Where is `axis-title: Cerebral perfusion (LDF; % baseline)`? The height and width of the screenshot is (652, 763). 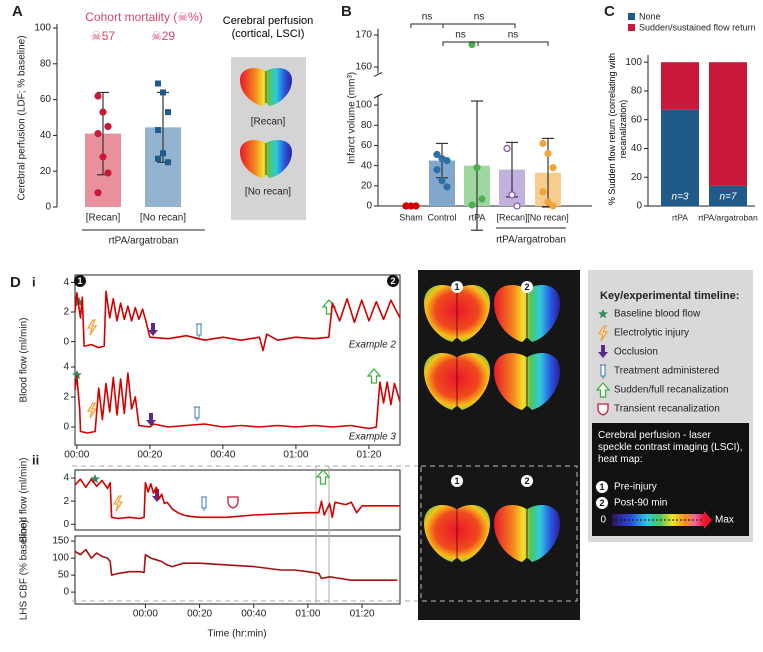 axis-title: Cerebral perfusion (LDF; % baseline) is located at coordinates (22, 117).